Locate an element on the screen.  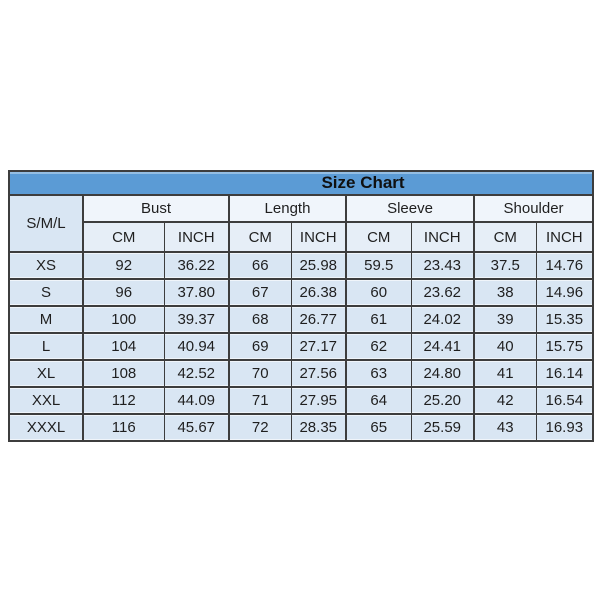
value-cell: 25.20 is located at coordinates (442, 400).